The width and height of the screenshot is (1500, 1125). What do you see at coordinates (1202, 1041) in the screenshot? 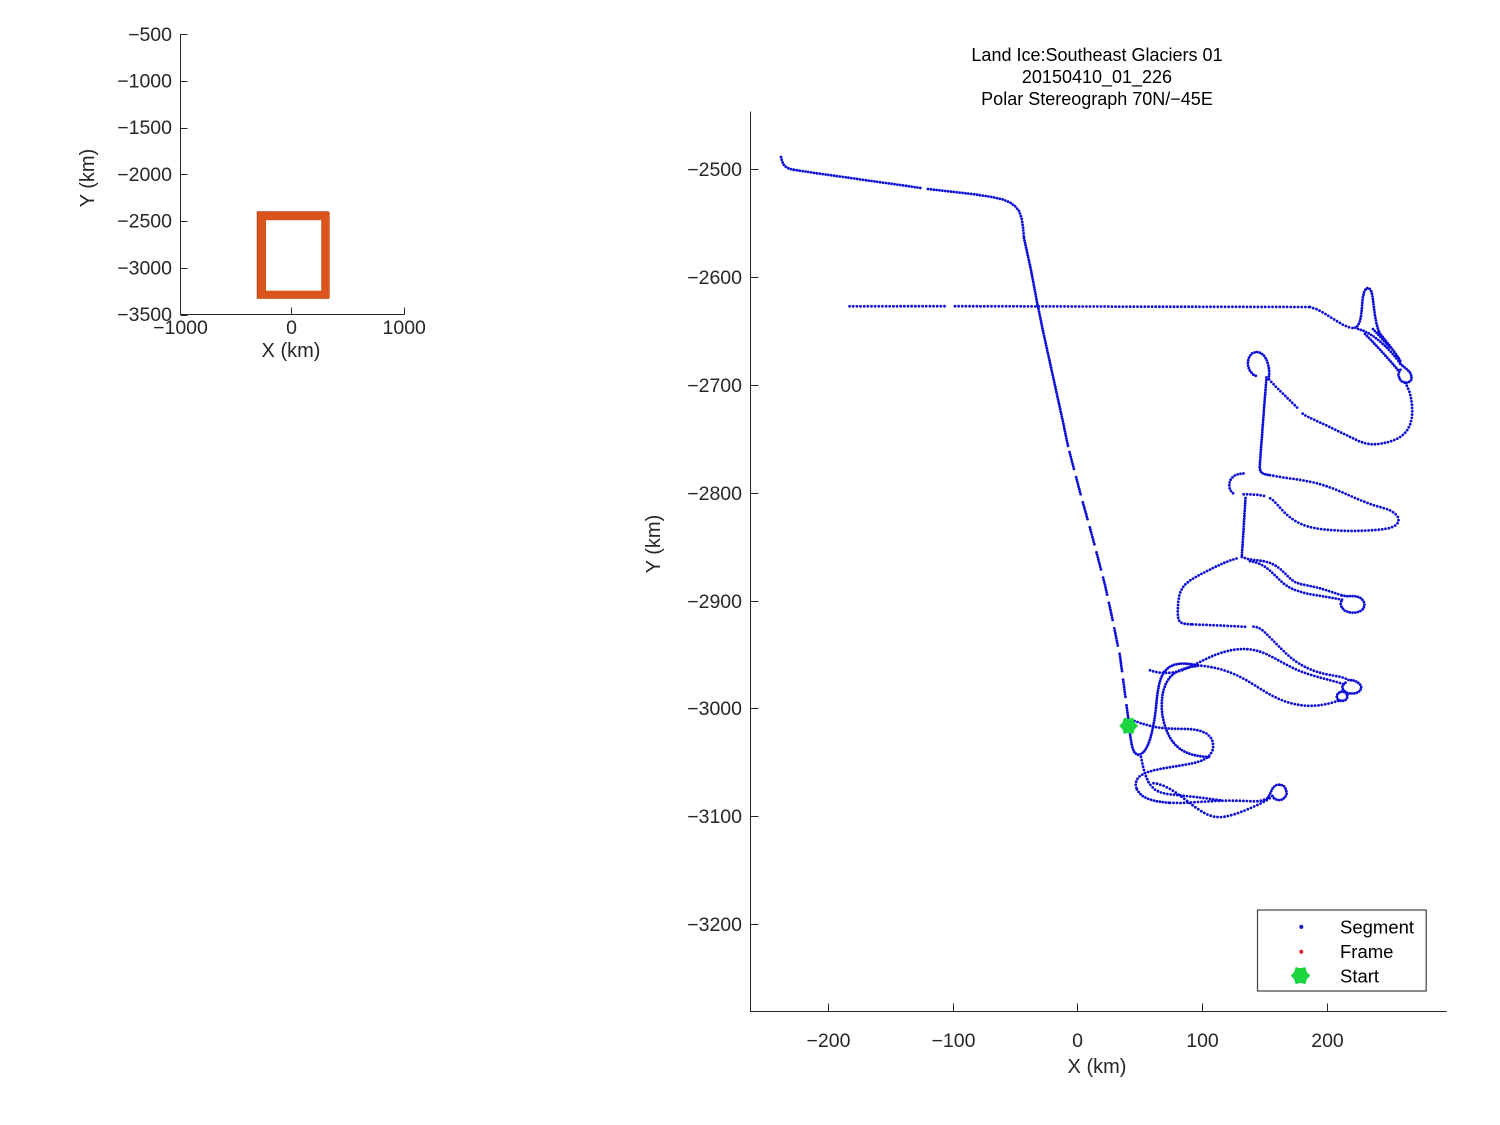
I see `svg-text: 100` at bounding box center [1202, 1041].